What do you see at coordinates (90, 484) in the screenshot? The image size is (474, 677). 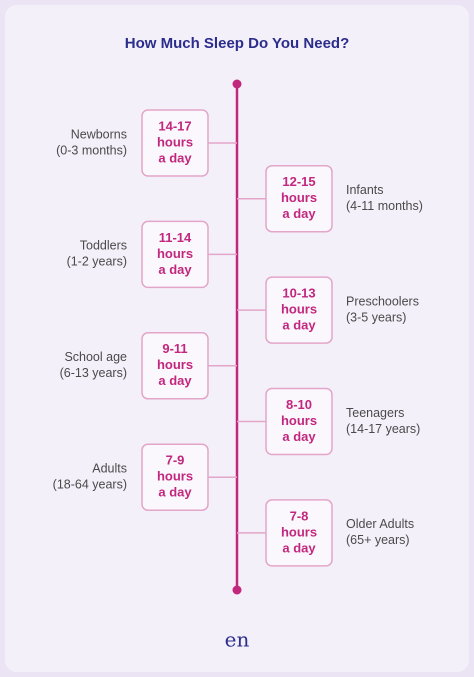 I see `group-age: (18-64 years)` at bounding box center [90, 484].